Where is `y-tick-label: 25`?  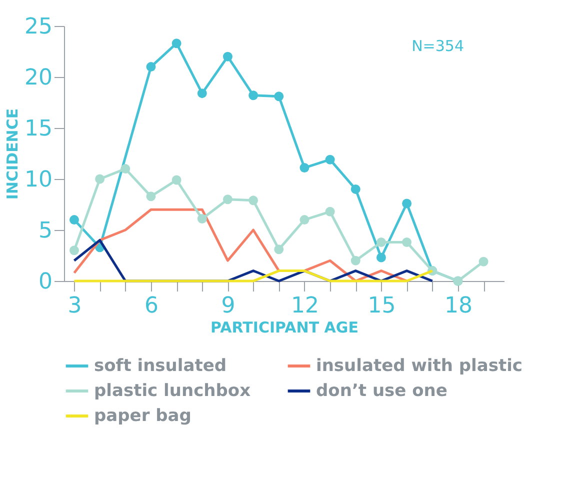
y-tick-label: 25 is located at coordinates (38, 27).